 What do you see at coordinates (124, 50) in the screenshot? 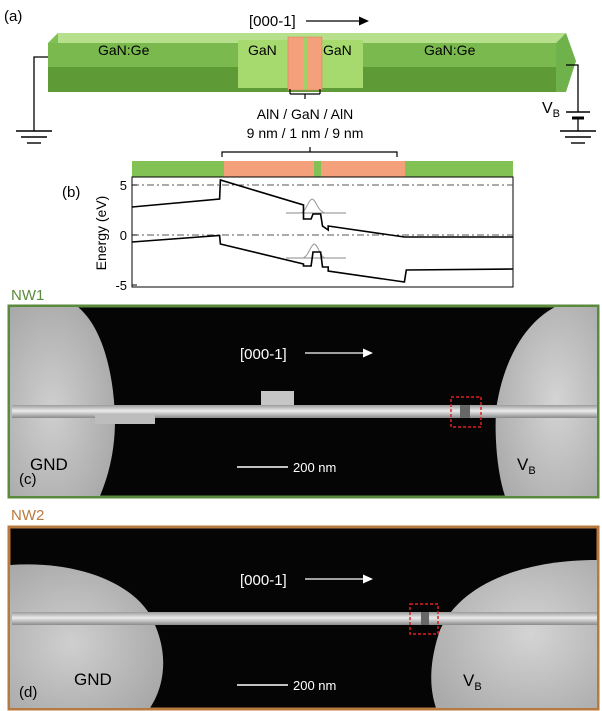
I see `segment-label-ganage-left: GaN:Ge` at bounding box center [124, 50].